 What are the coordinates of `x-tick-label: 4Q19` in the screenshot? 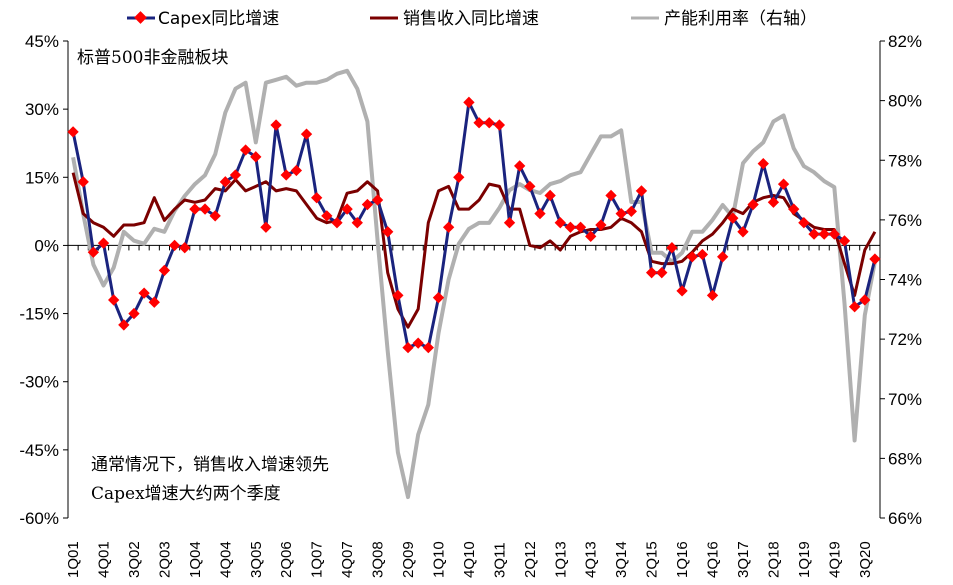 It's located at (834, 559).